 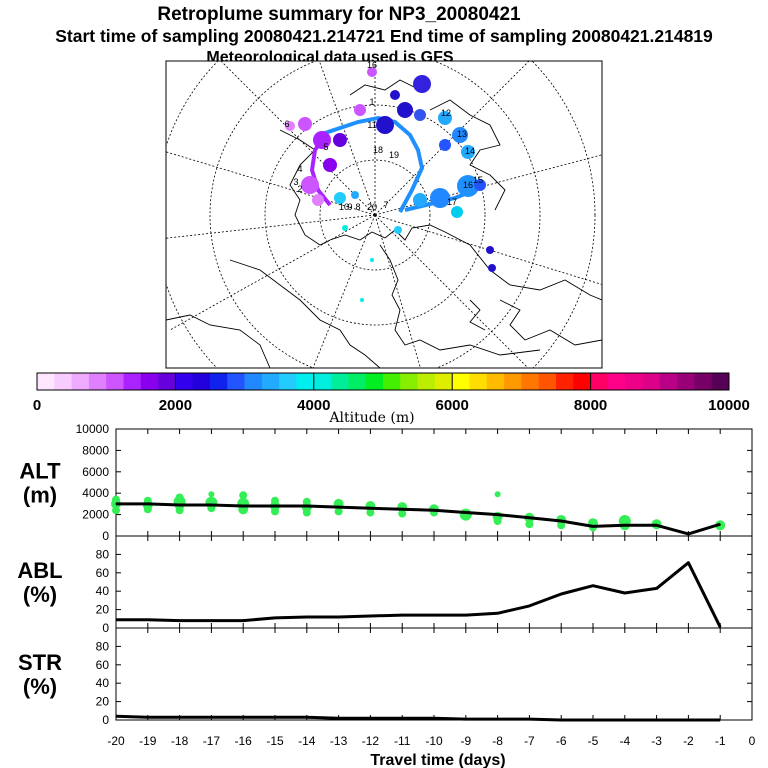 I want to click on x-tick-label: -19, so click(x=148, y=741).